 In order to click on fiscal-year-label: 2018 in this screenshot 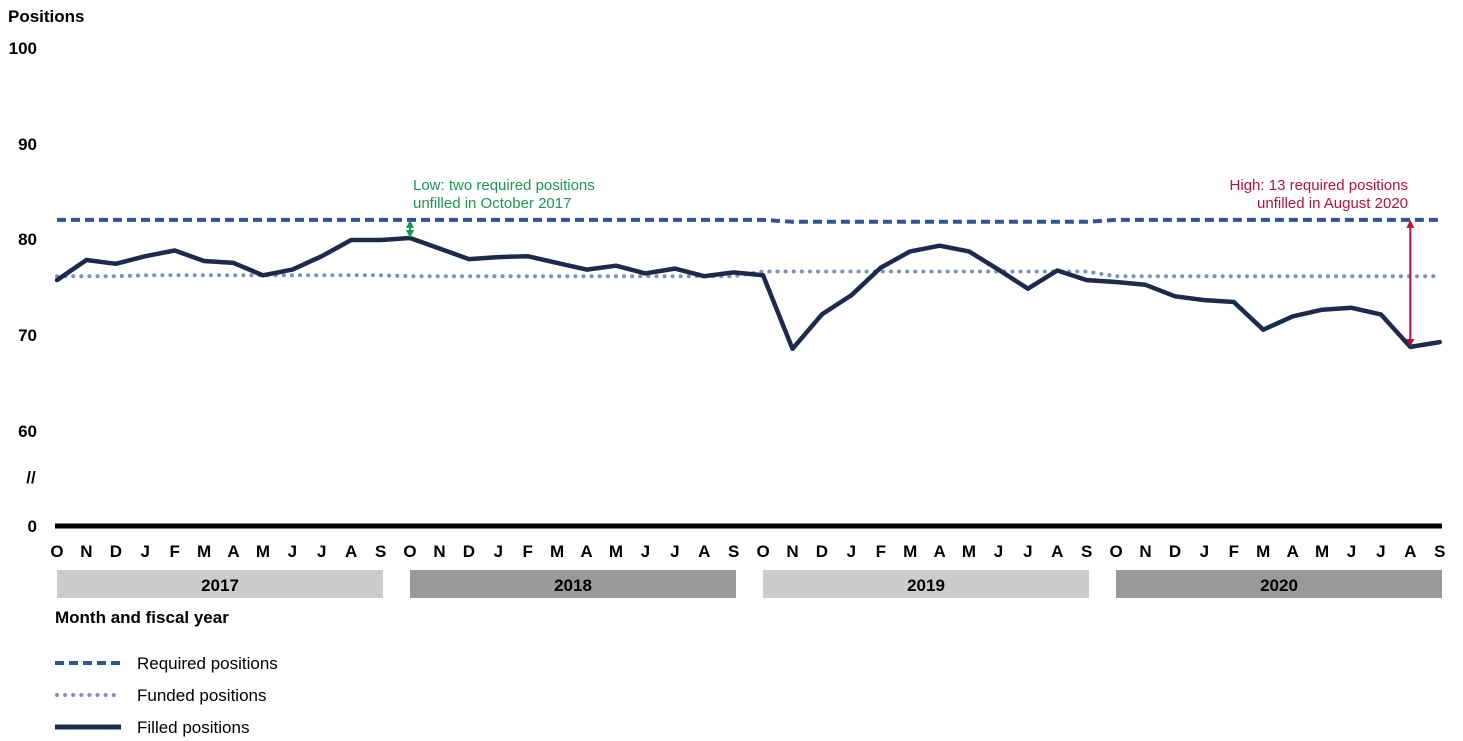, I will do `click(573, 585)`.